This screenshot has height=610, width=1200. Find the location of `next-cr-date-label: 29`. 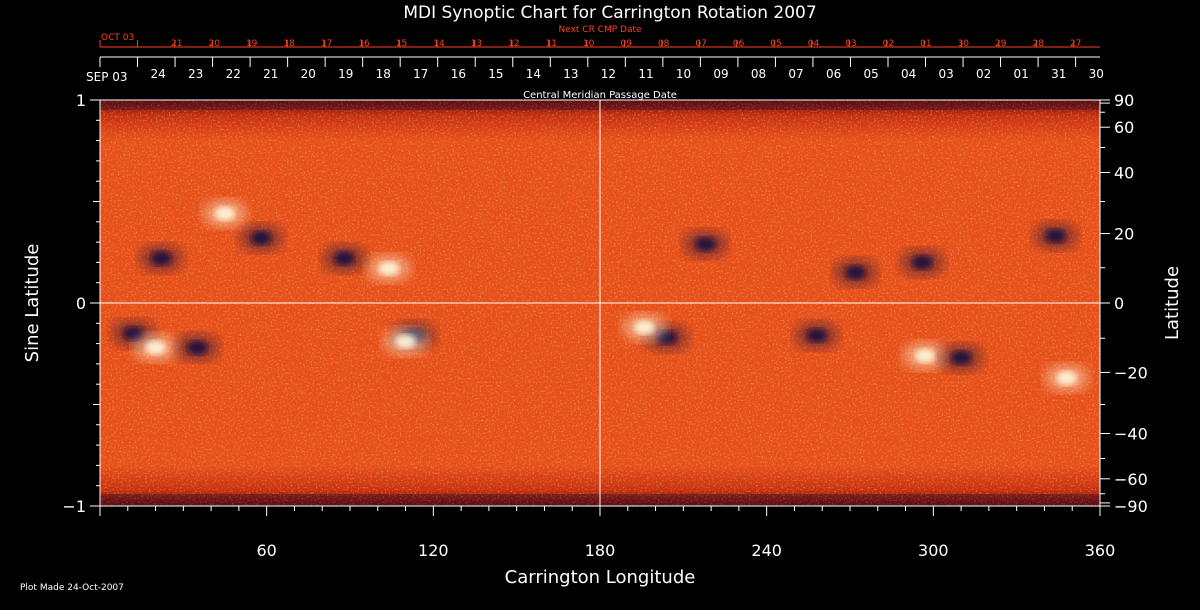

next-cr-date-label: 29 is located at coordinates (1001, 44).